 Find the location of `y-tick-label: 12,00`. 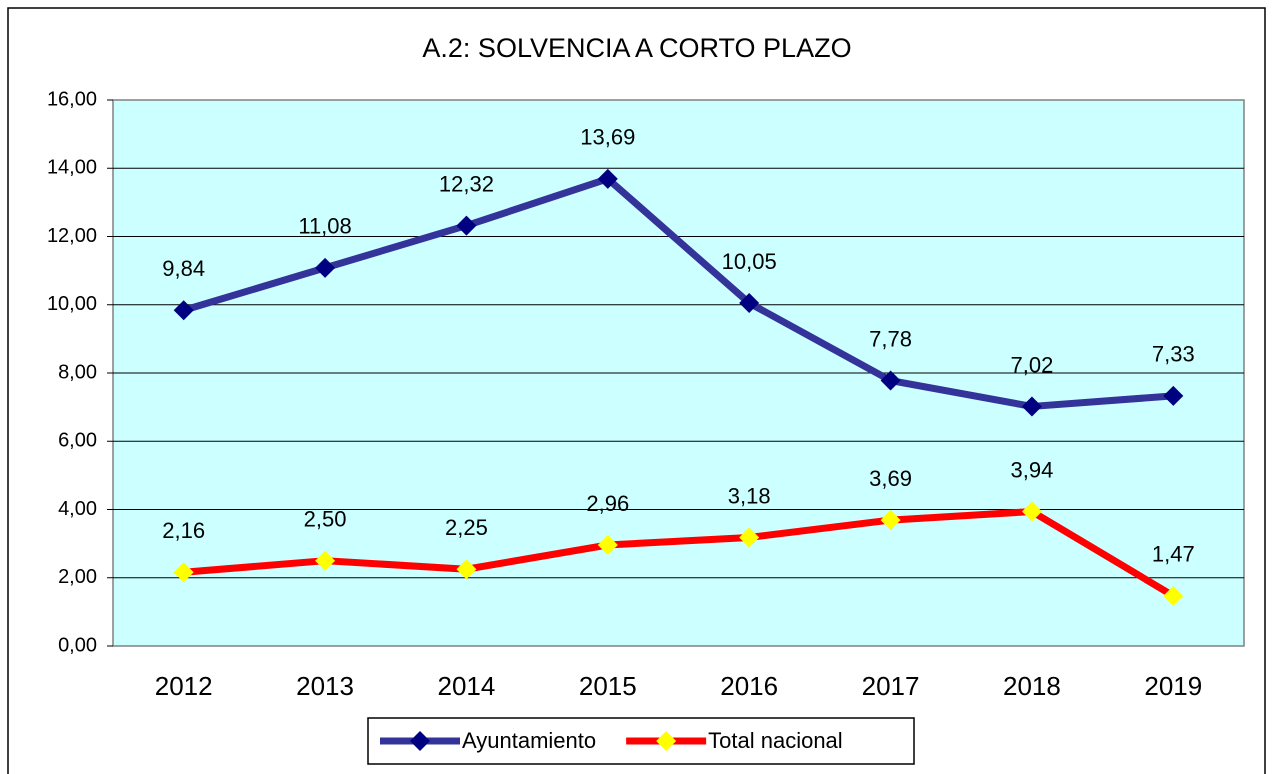

y-tick-label: 12,00 is located at coordinates (72, 236).